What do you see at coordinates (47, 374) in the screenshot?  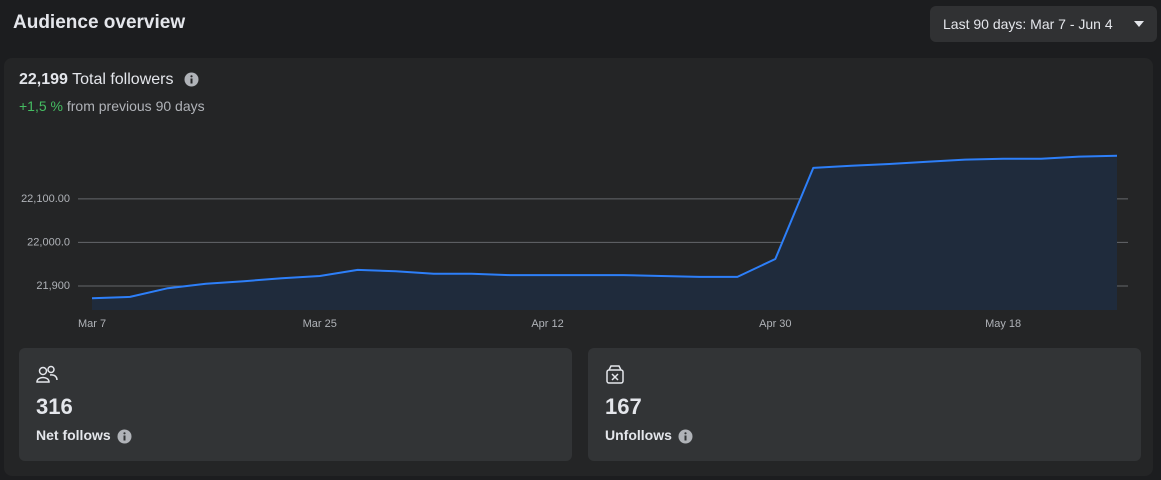 I see `people-icon` at bounding box center [47, 374].